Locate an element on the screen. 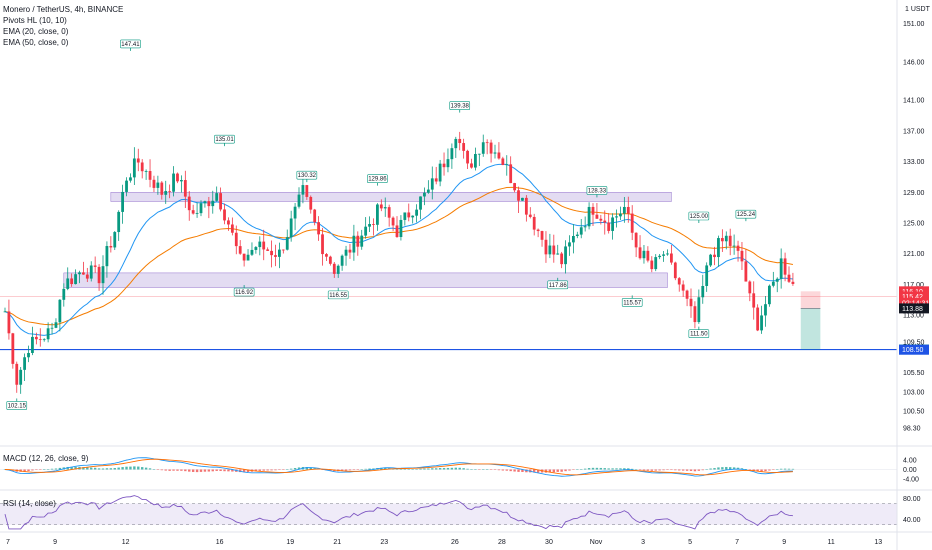 The image size is (932, 550). position-stop-zone is located at coordinates (810, 300).